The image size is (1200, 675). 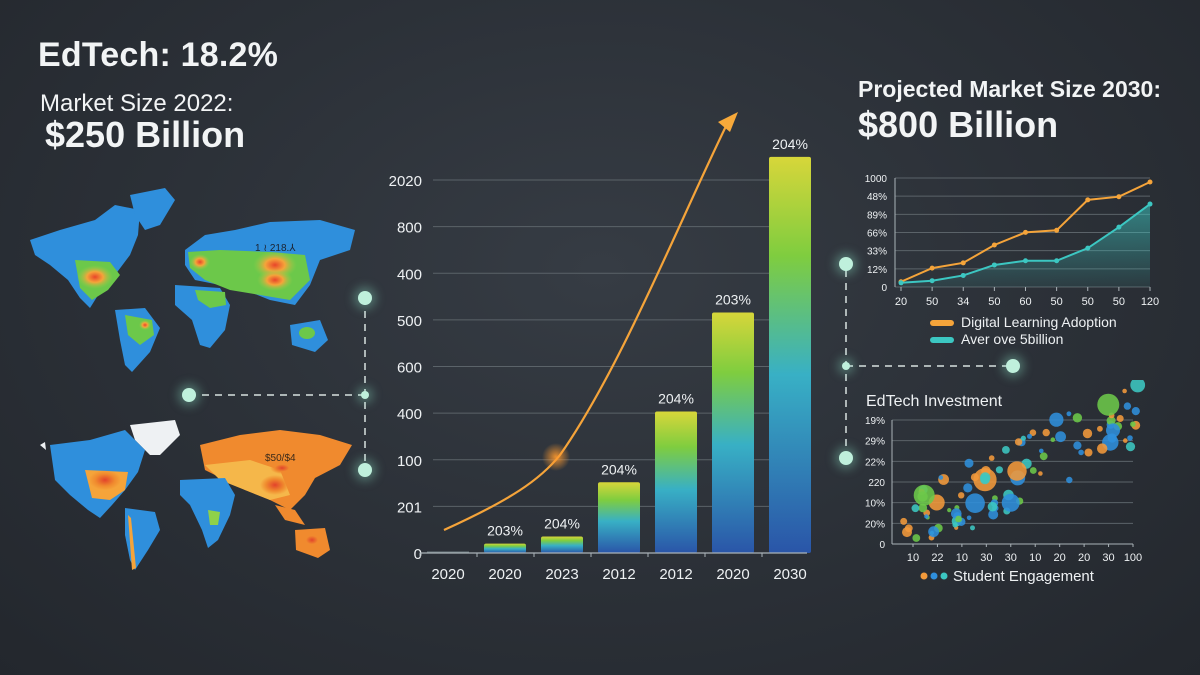 I want to click on connector-junction, so click(x=365, y=395).